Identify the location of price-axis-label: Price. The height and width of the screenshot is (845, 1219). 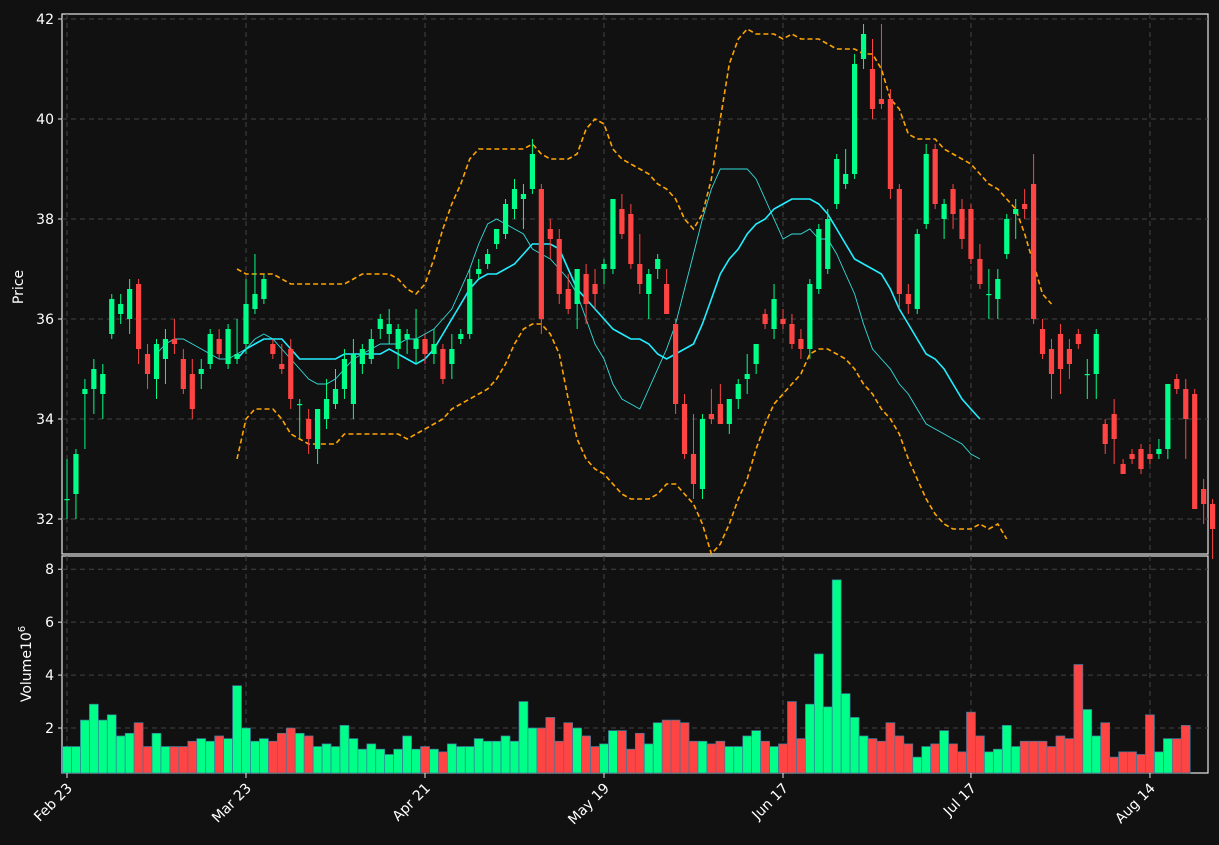
(19, 287).